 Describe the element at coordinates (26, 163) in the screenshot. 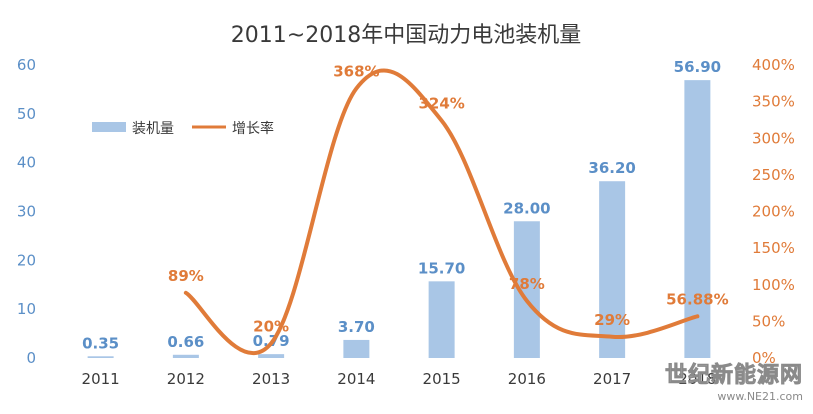

I see `y-left-tick-label: 40` at that location.